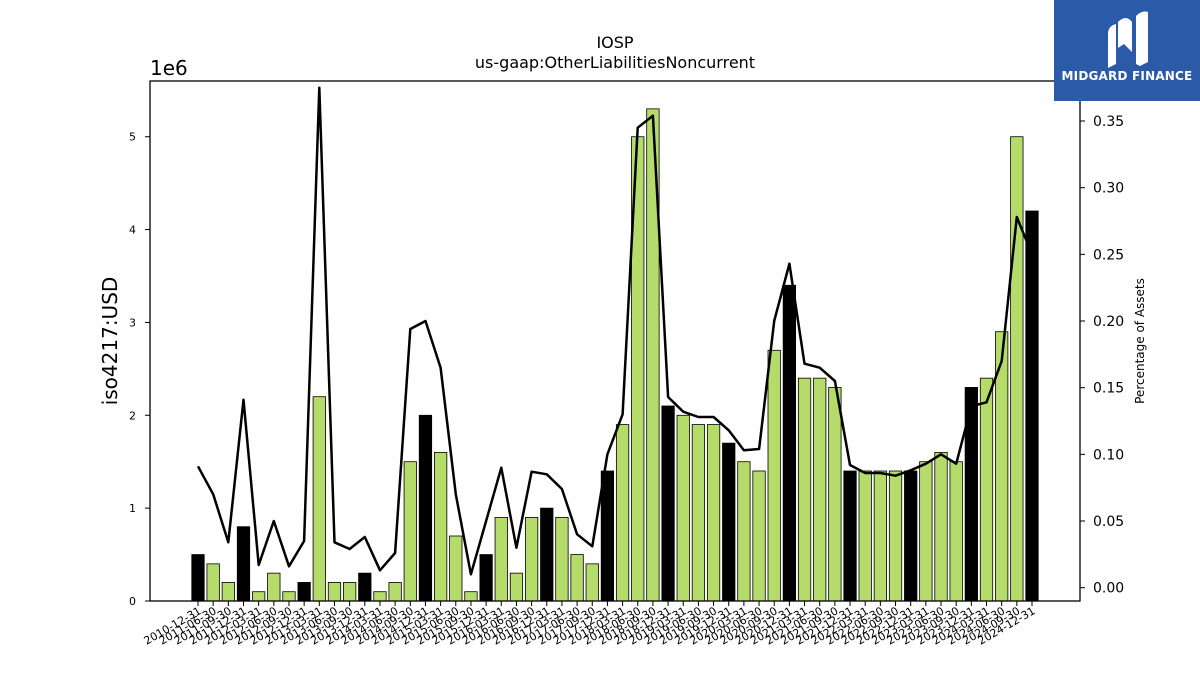 Image resolution: width=1200 pixels, height=675 pixels. Describe the element at coordinates (1128, 39) in the screenshot. I see `midgard-logo-icon` at that location.